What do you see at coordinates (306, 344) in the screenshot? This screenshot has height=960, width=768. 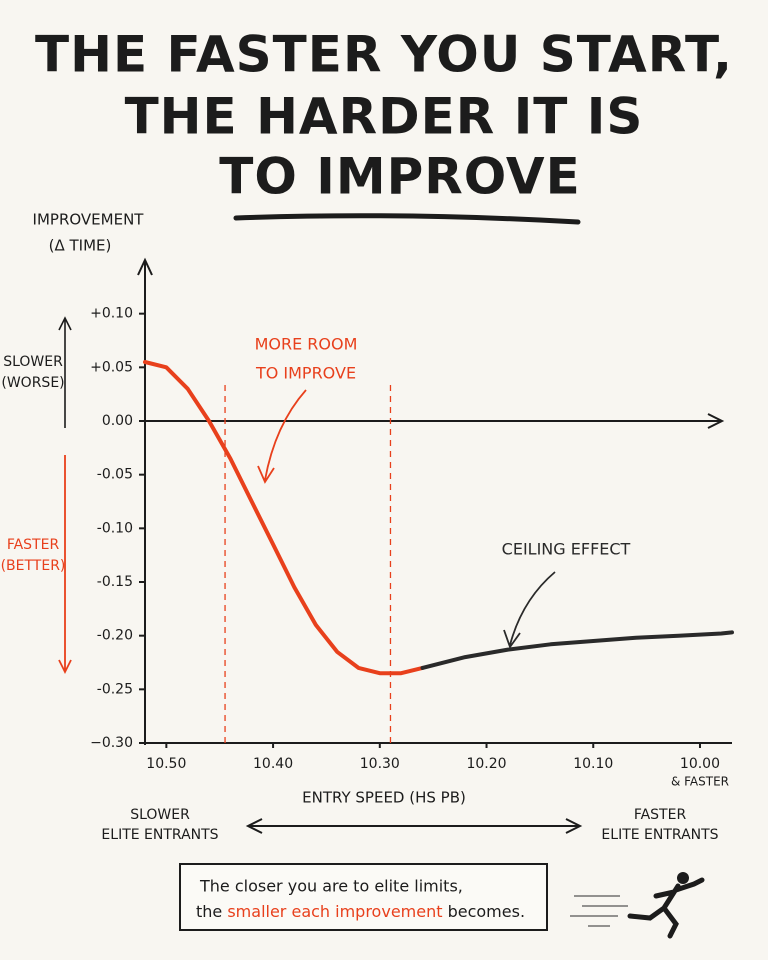 I see `annotation: MORE ROOM` at bounding box center [306, 344].